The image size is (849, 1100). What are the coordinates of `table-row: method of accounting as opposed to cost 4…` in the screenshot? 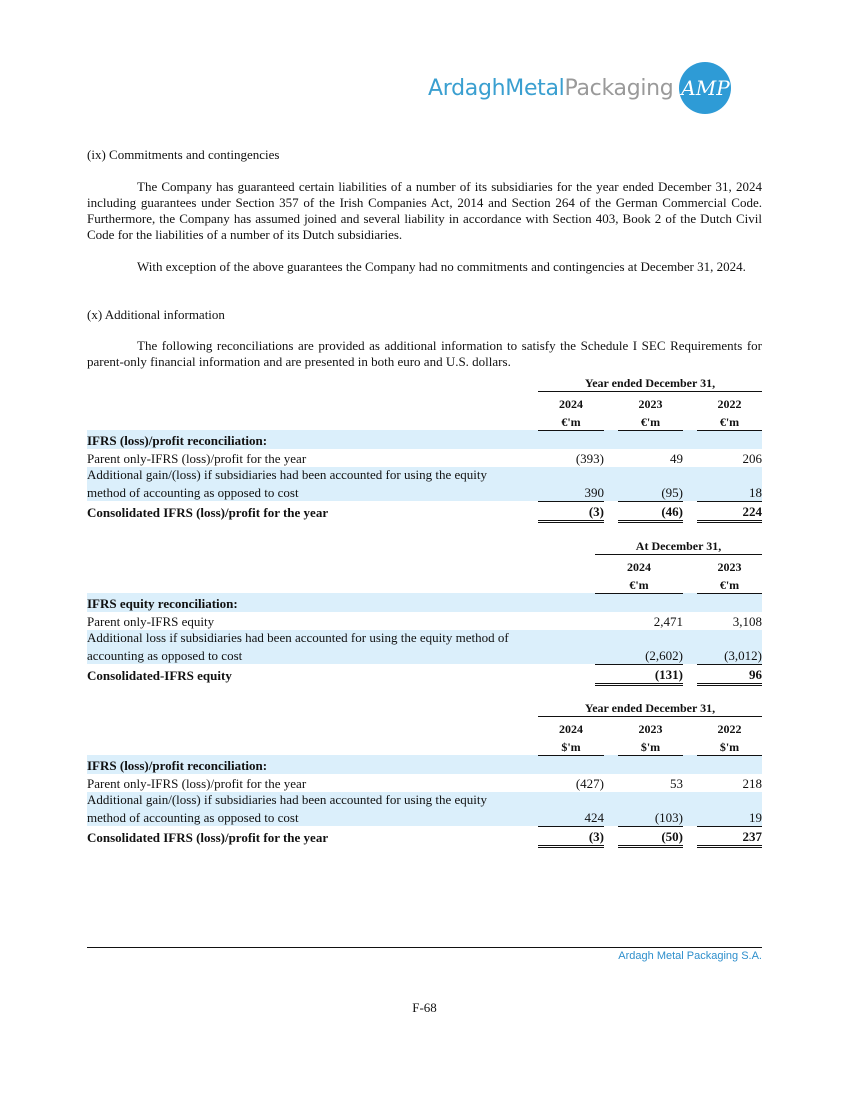 It's located at (424, 817).